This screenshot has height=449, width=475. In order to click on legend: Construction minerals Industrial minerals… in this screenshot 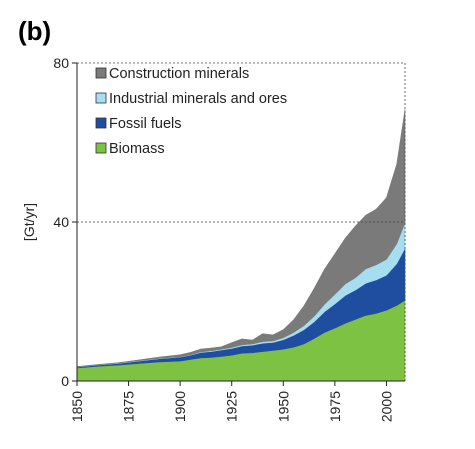, I will do `click(191, 111)`.